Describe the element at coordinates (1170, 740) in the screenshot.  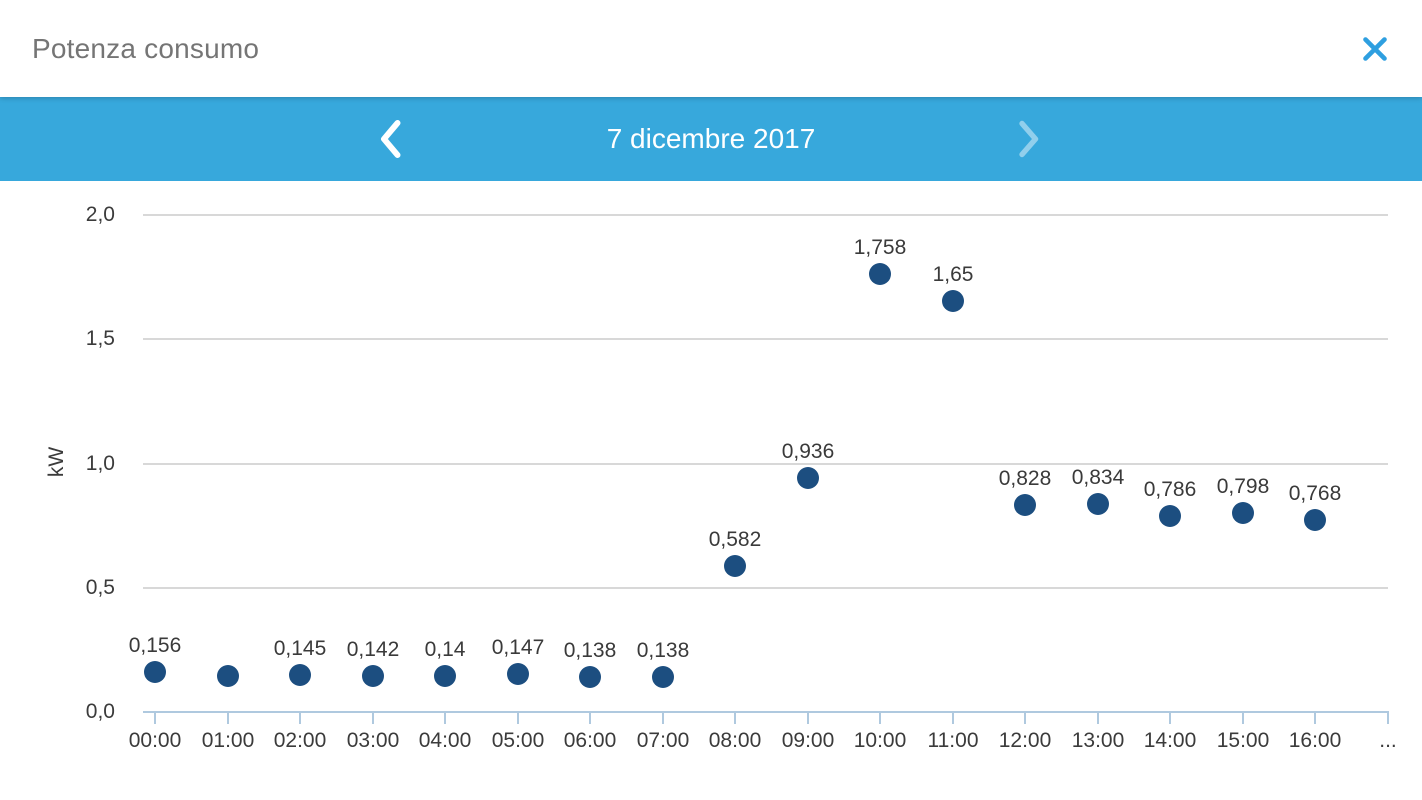
I see `x-axis-tick-label: 14:00` at that location.